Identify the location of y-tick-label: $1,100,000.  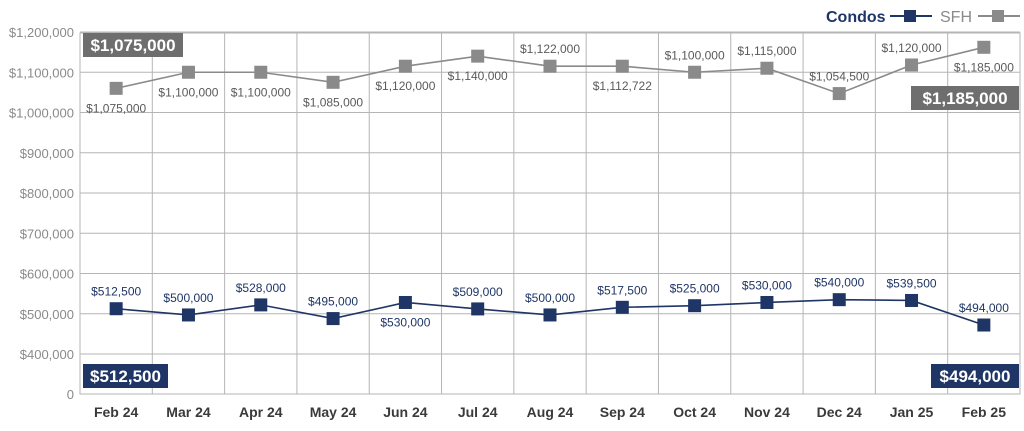
(41, 72).